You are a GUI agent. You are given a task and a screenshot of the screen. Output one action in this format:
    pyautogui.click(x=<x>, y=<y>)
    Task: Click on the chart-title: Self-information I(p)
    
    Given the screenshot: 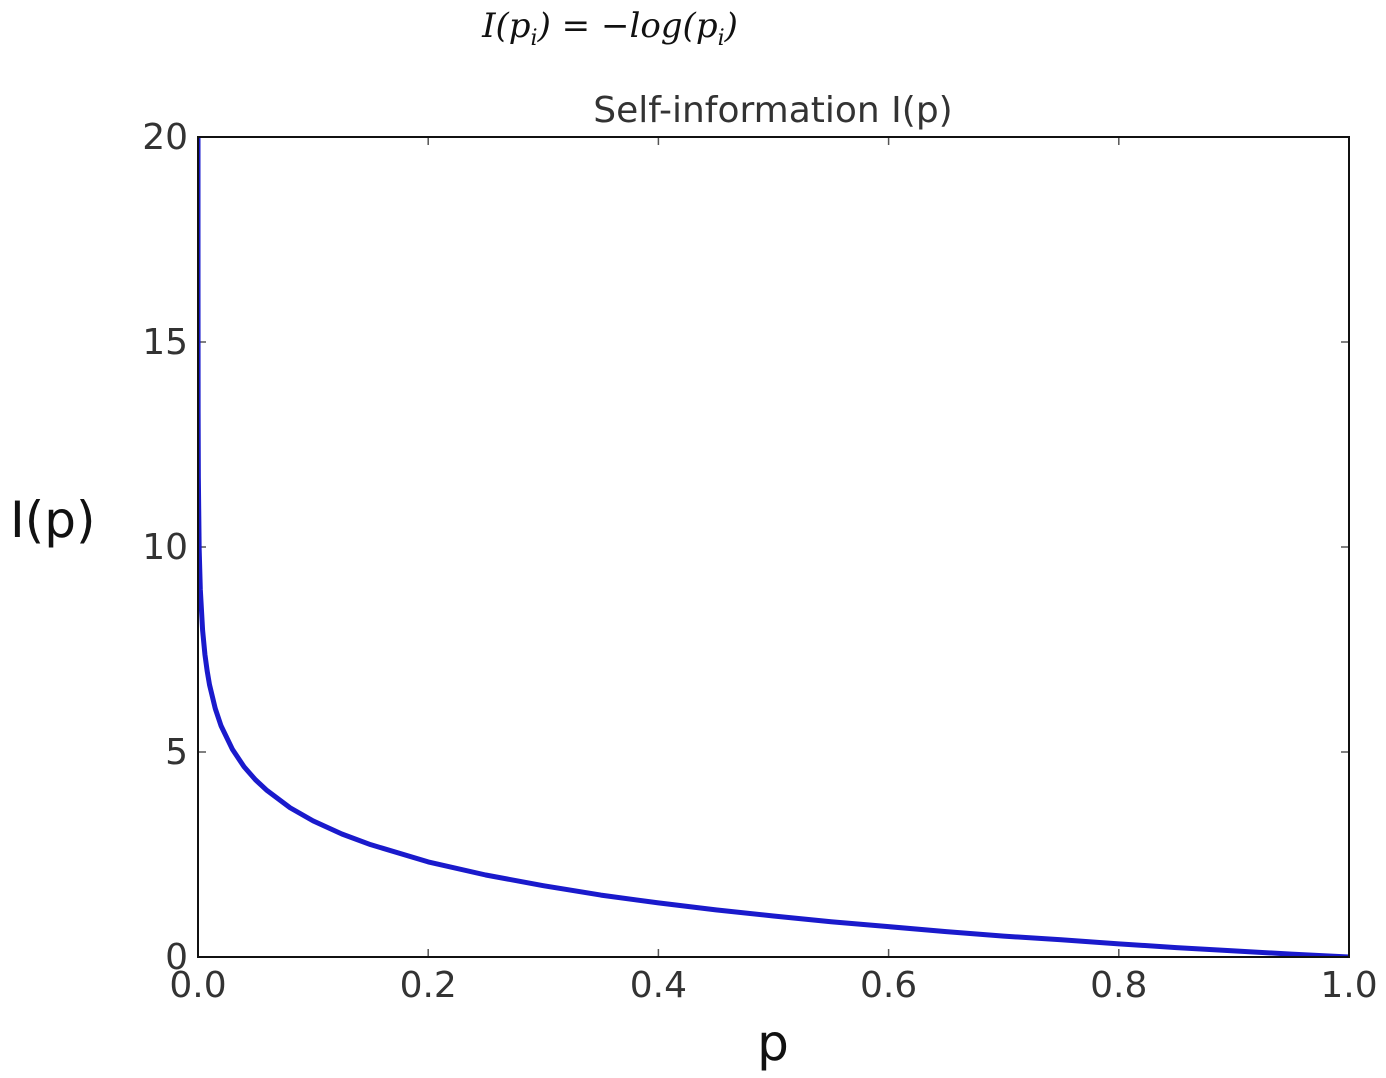 What is the action you would take?
    pyautogui.click(x=772, y=110)
    